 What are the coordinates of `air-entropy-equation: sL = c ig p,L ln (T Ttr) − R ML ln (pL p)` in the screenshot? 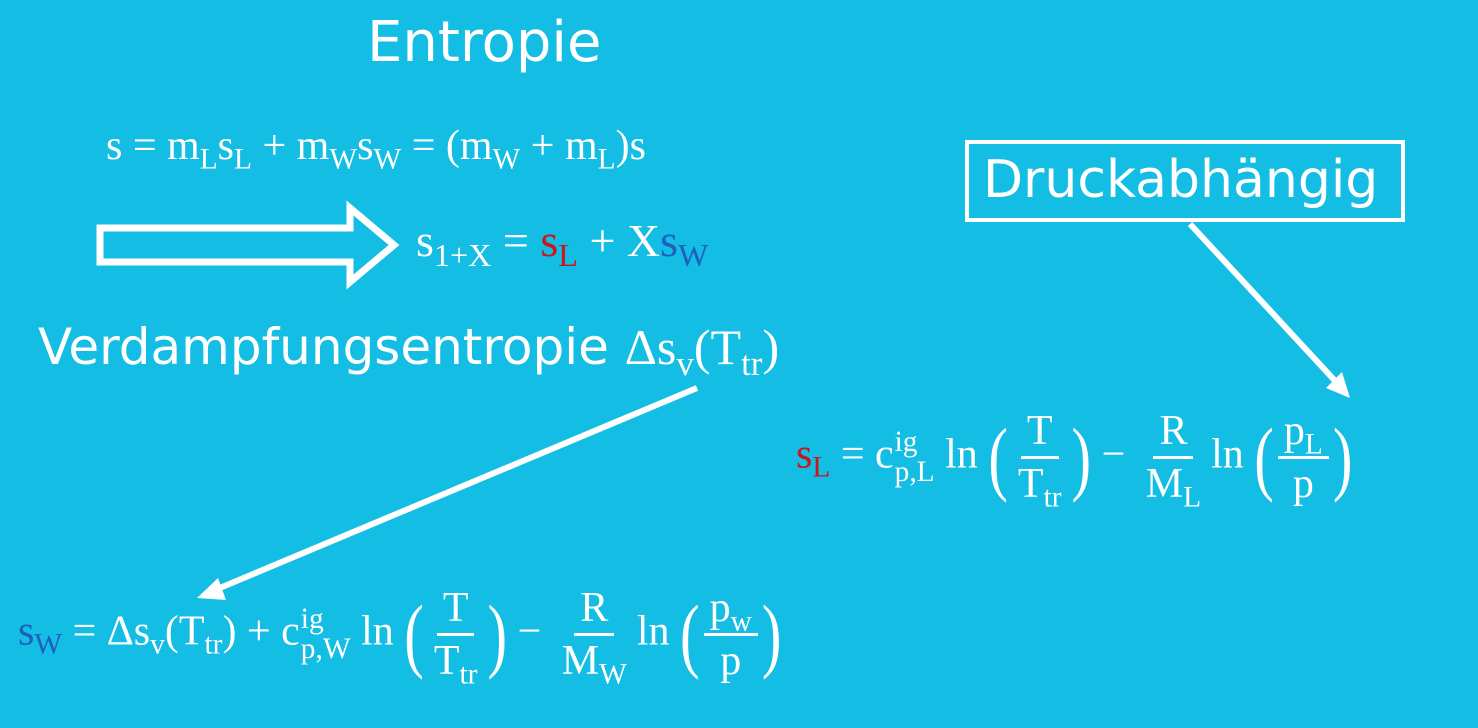 It's located at (1074, 461).